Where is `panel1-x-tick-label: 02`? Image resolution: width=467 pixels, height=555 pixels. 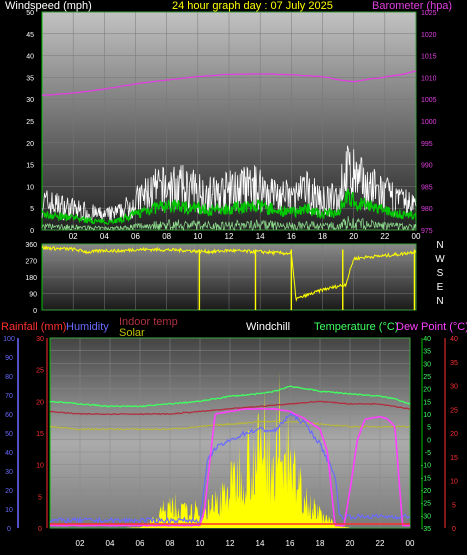
panel1-x-tick-label: 02 is located at coordinates (73, 236).